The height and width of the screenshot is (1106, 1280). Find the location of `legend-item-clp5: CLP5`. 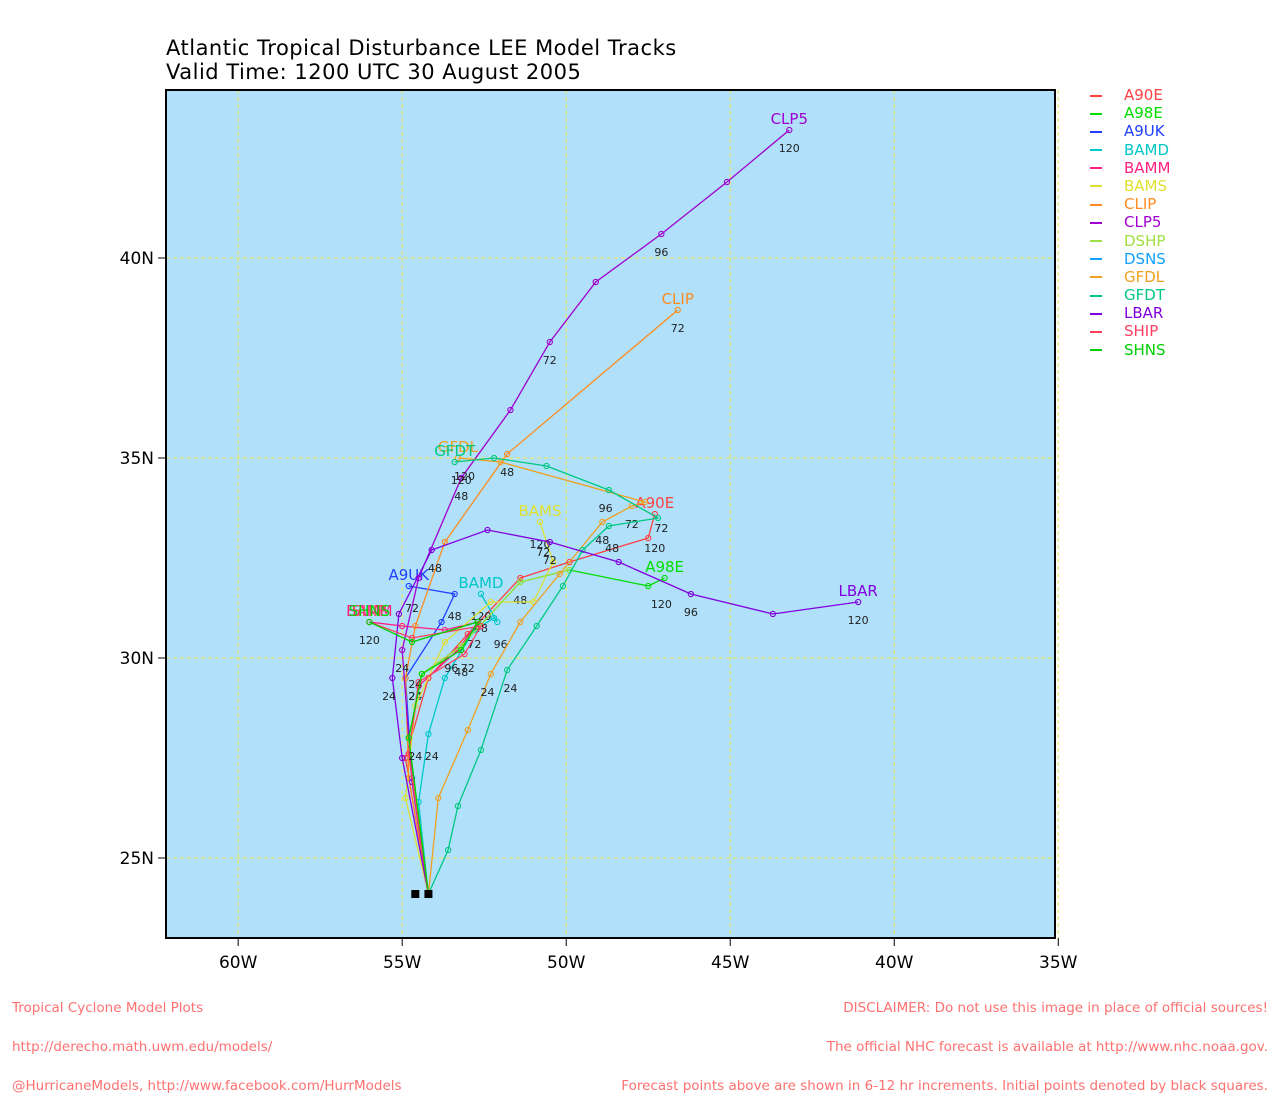

legend-item-clp5: CLP5 is located at coordinates (1130, 222).